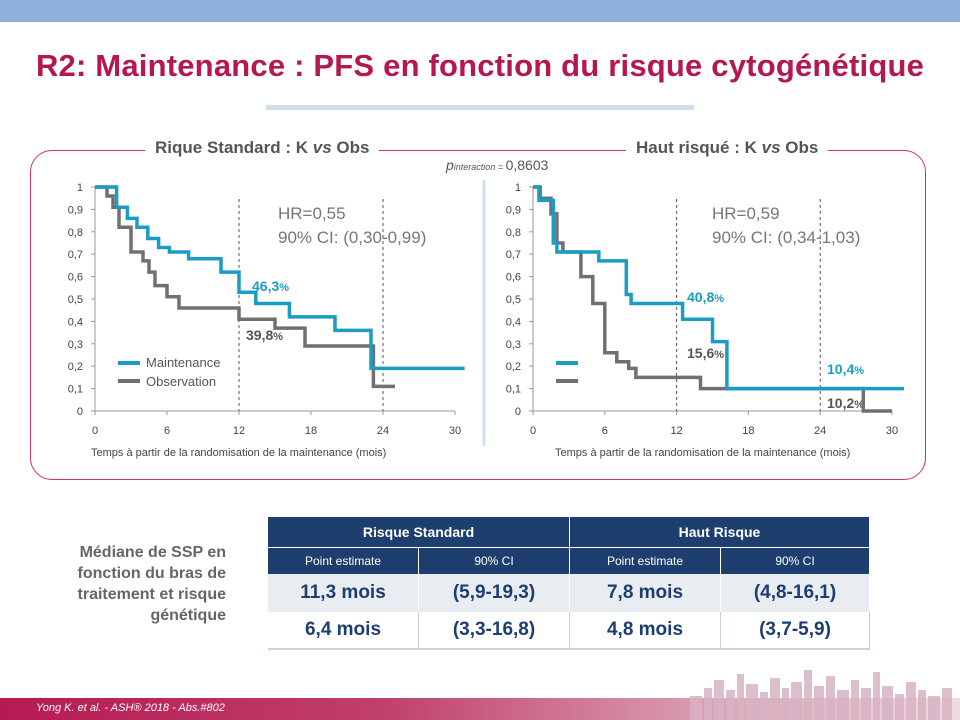  I want to click on right-y-tick-label: 0, so click(518, 412).